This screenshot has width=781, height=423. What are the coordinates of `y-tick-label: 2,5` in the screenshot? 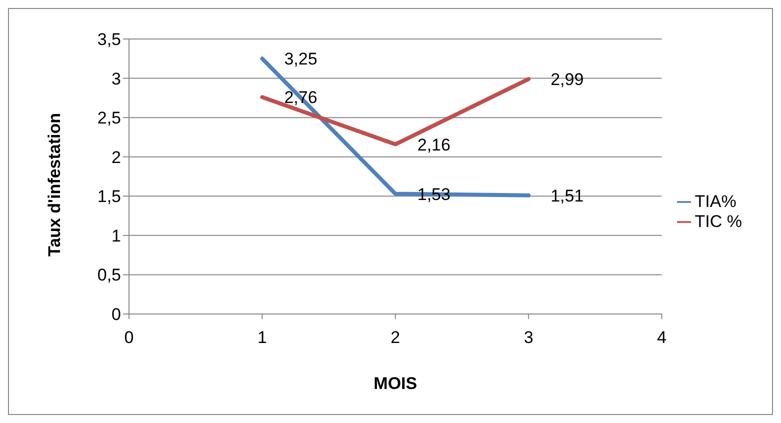 It's located at (109, 118).